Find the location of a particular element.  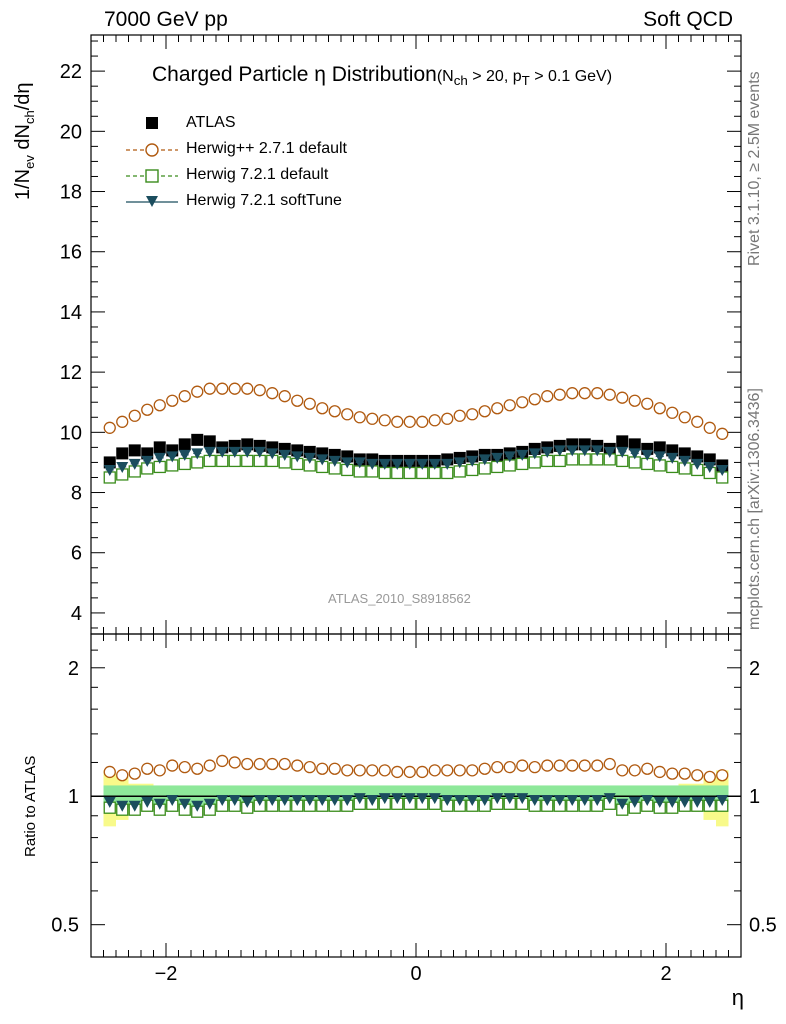

x-tick-label: −2 is located at coordinates (166, 974).